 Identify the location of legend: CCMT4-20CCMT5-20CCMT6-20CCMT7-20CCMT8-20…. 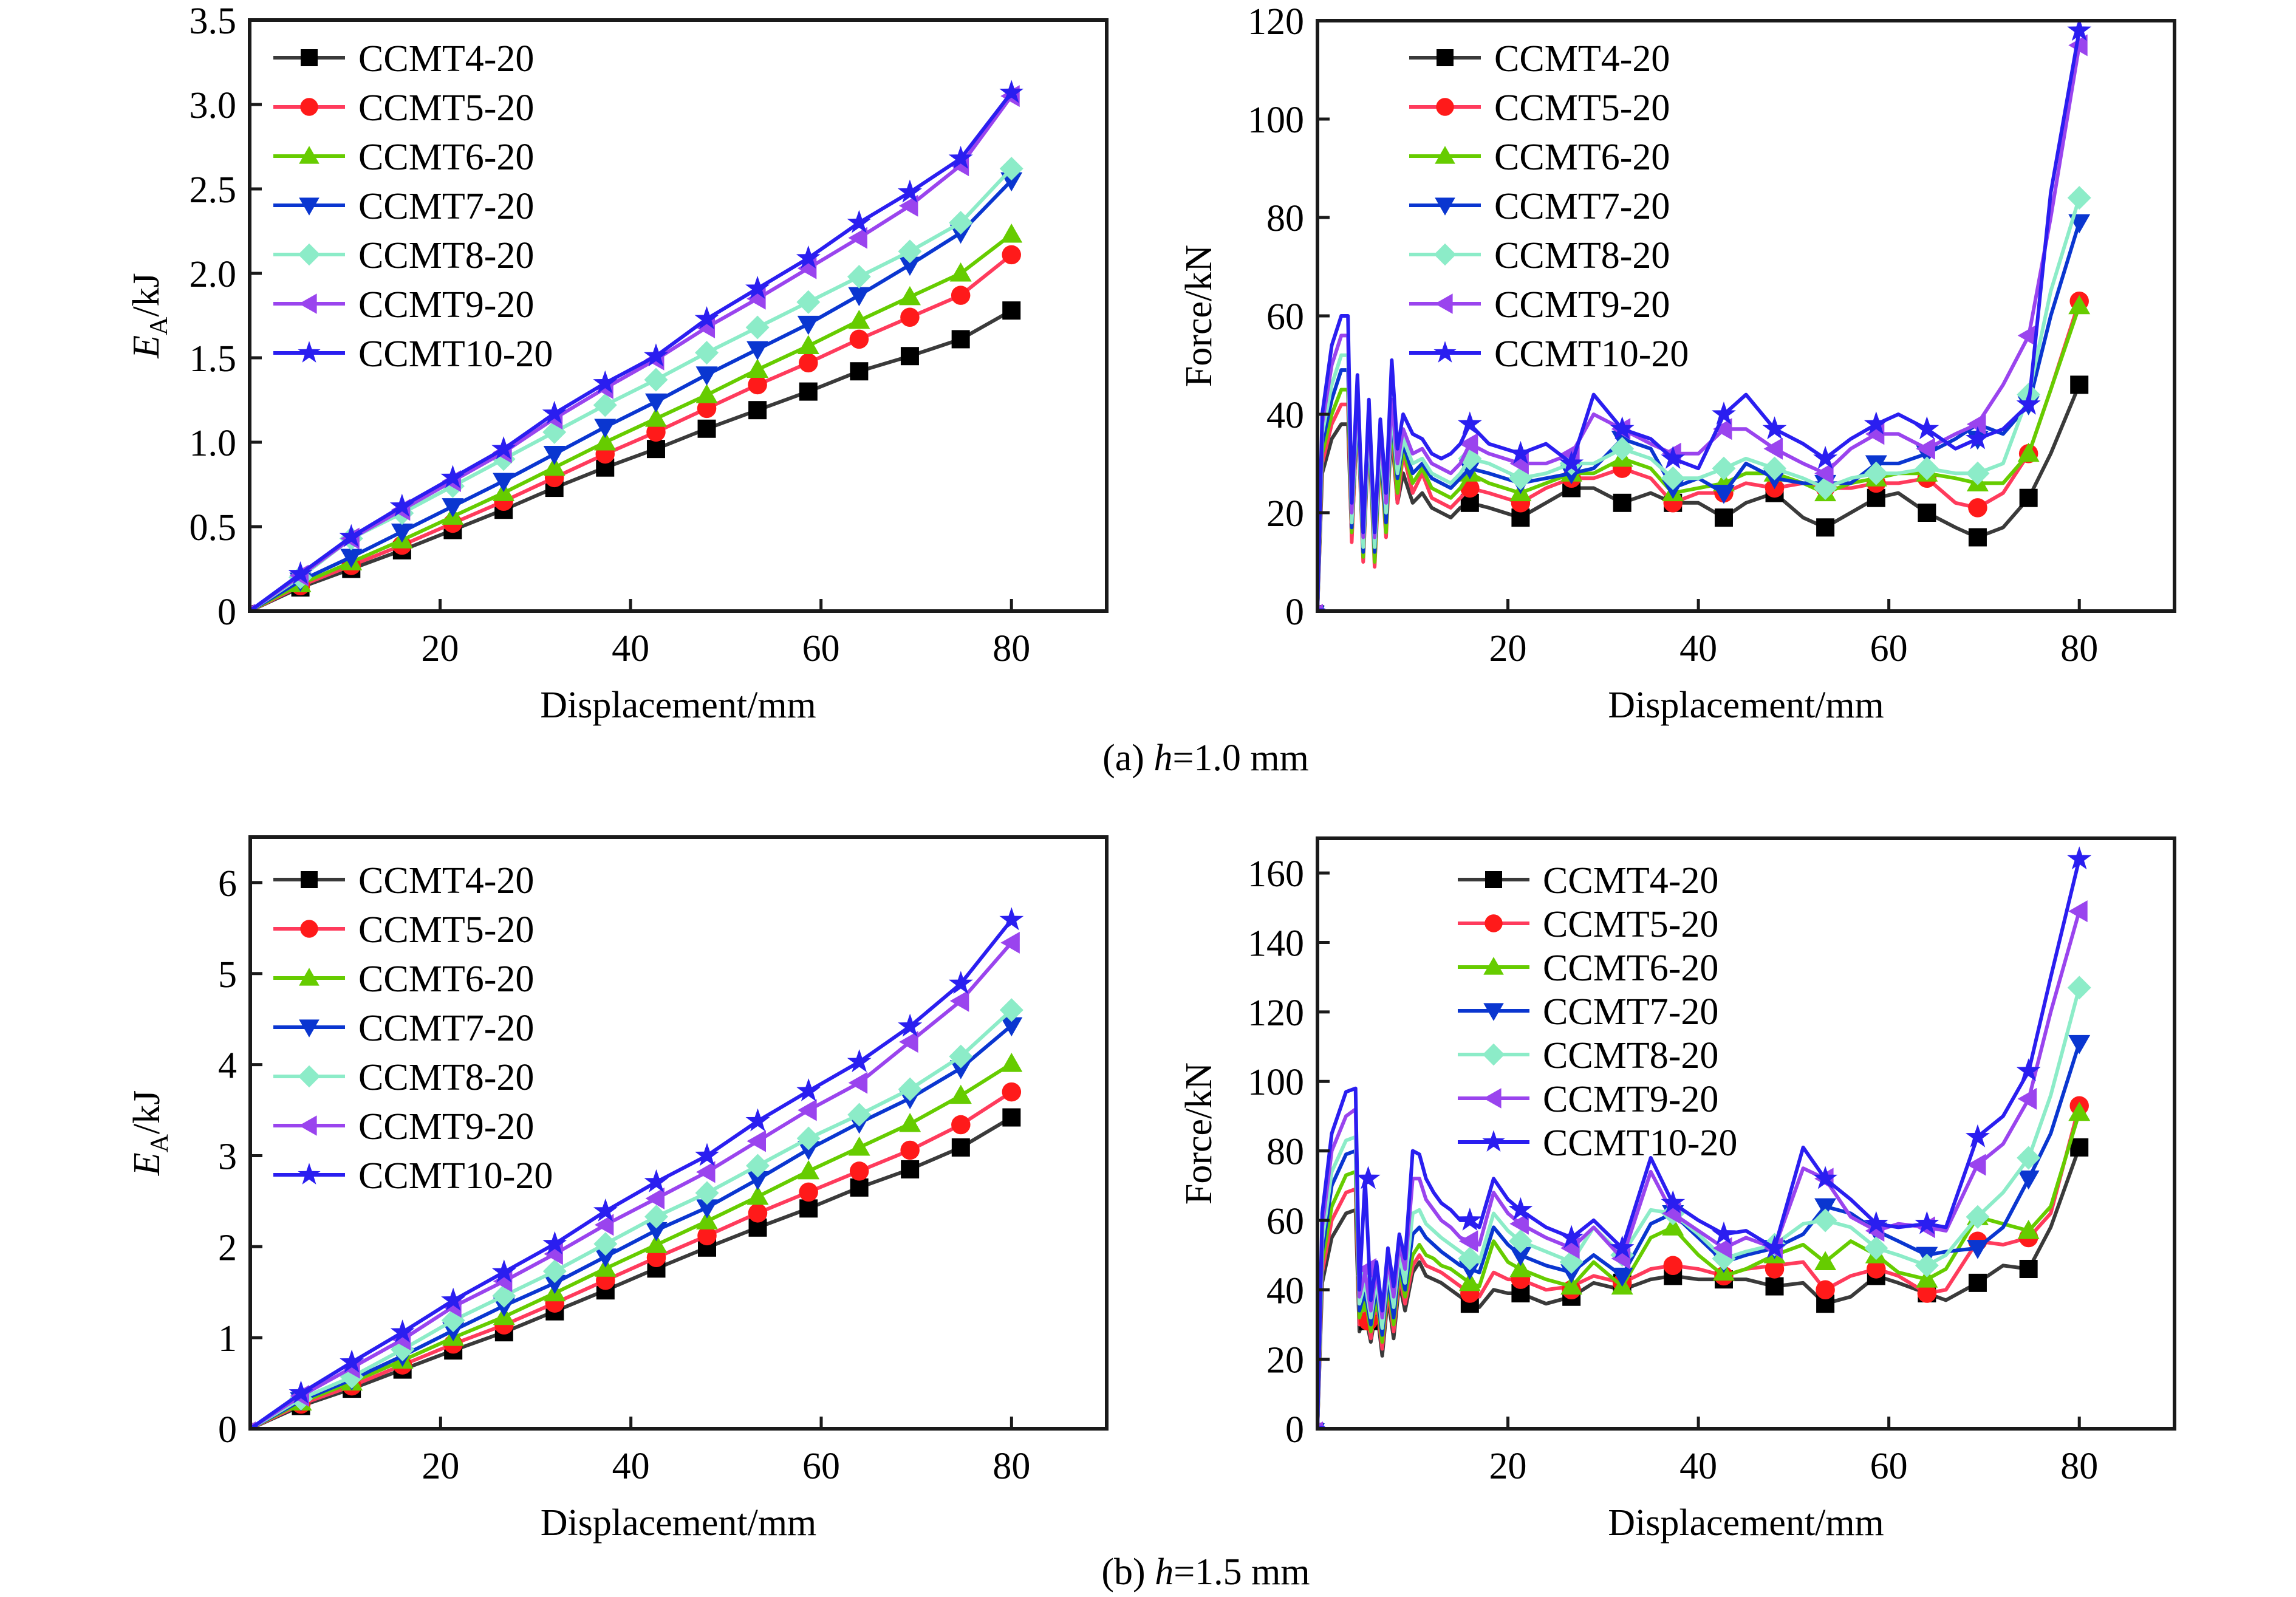
(1597, 1012).